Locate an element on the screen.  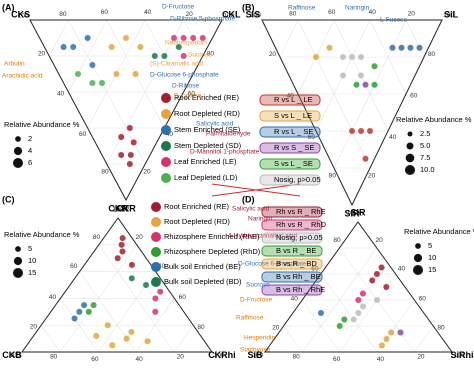
size-legend-label: 4 is located at coordinates (30, 150).